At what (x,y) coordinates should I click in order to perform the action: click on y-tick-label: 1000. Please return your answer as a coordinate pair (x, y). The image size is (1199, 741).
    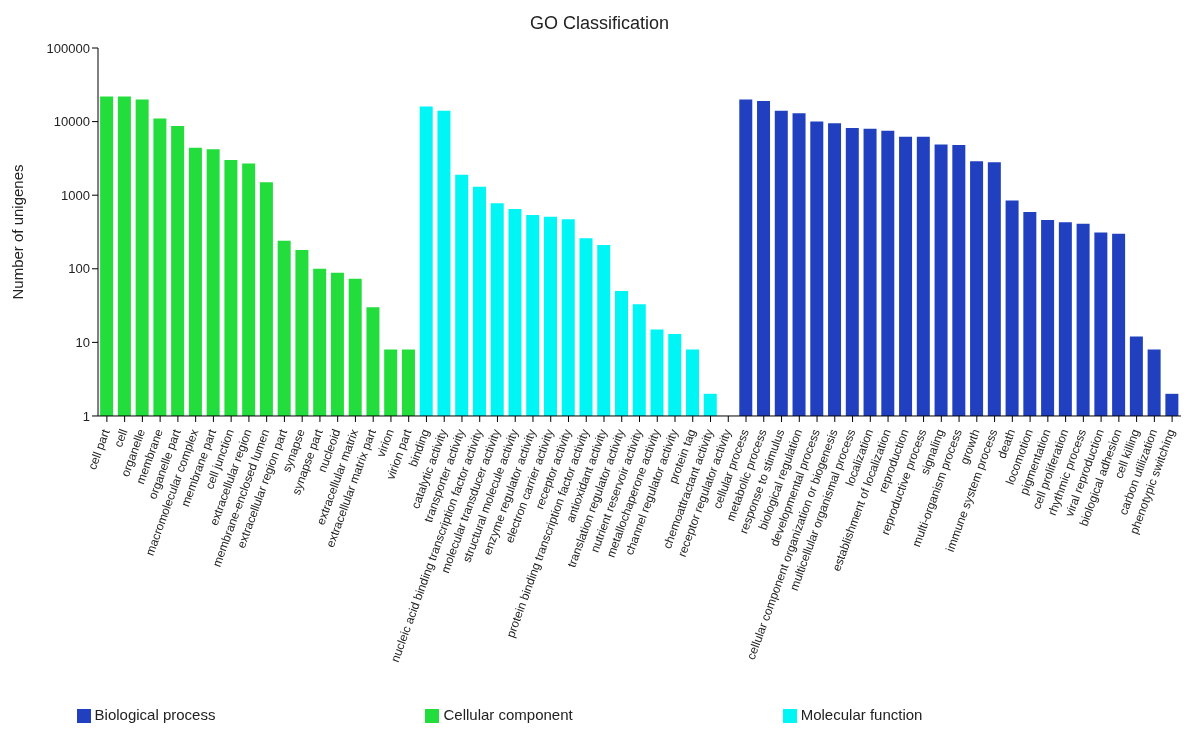
    Looking at the image, I should click on (75, 195).